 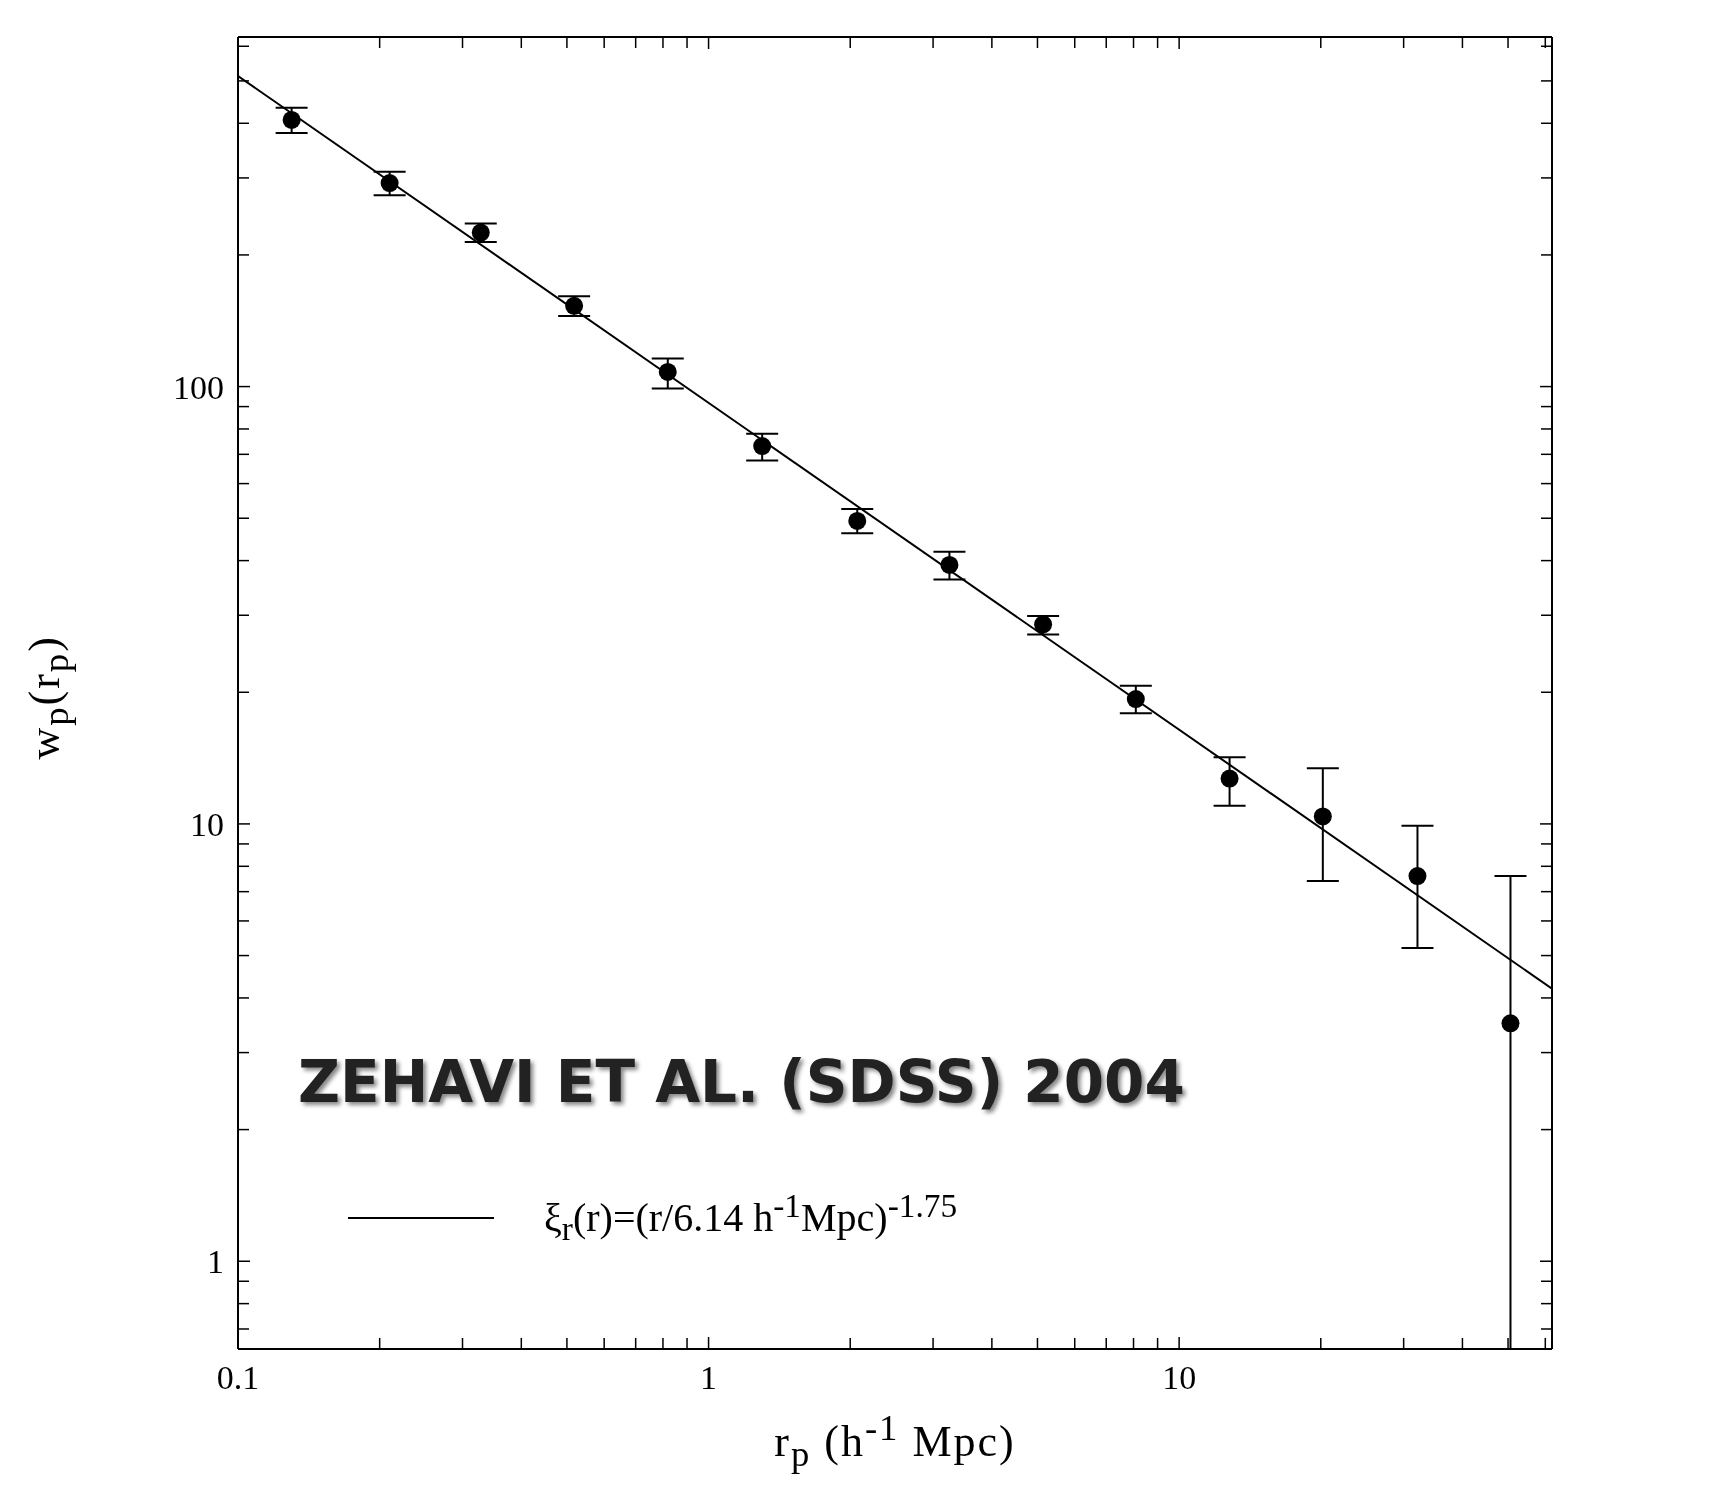 What do you see at coordinates (215, 1262) in the screenshot?
I see `y-tick-label: 1` at bounding box center [215, 1262].